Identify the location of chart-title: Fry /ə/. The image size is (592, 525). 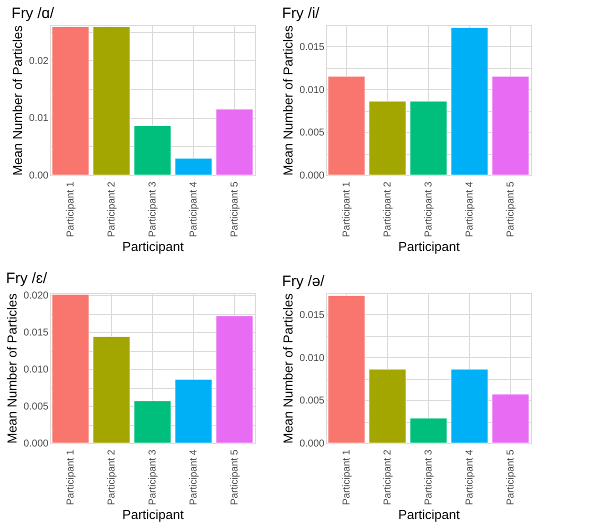
(304, 281).